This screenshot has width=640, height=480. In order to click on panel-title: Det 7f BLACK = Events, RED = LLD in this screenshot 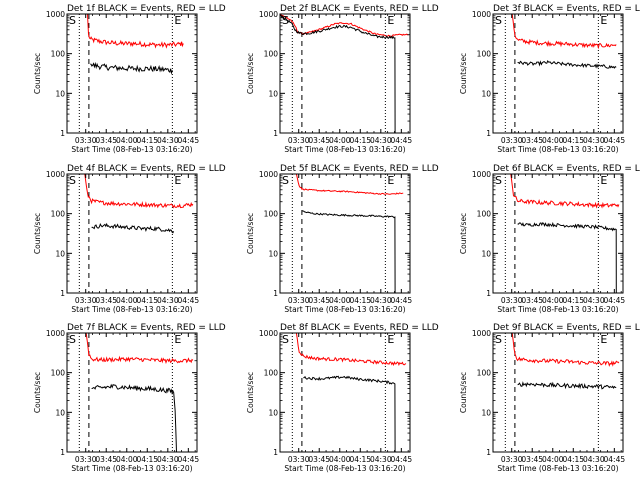, I will do `click(146, 328)`.